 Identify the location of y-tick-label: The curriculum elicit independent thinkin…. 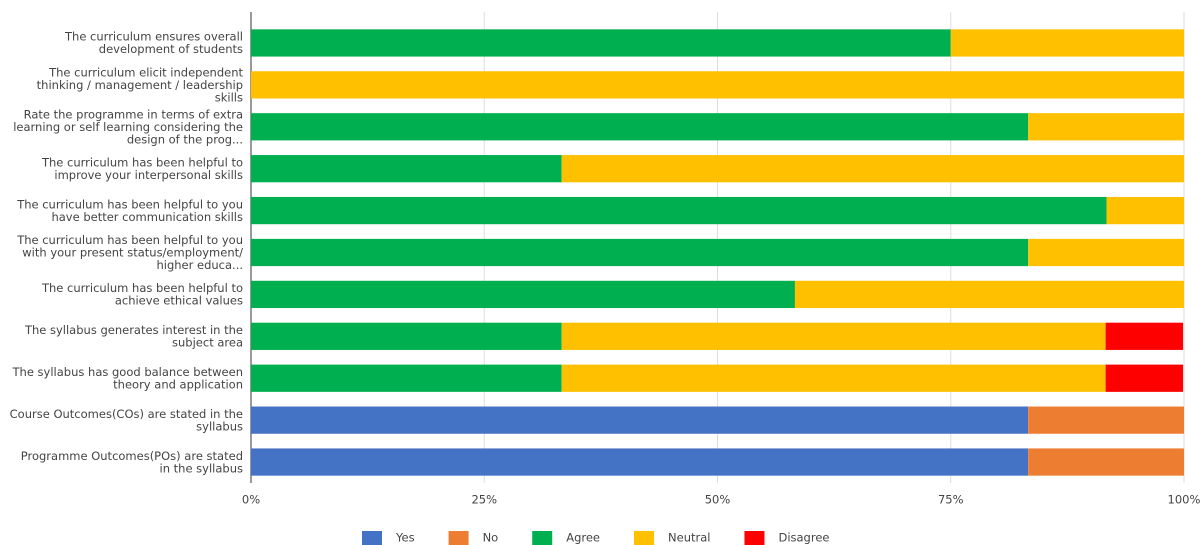
(140, 84).